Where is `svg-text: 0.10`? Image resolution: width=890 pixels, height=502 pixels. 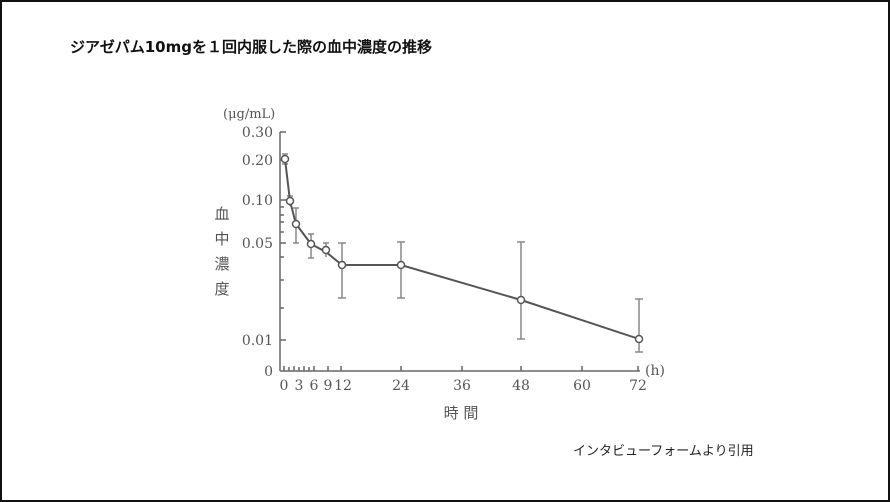 svg-text: 0.10 is located at coordinates (257, 201).